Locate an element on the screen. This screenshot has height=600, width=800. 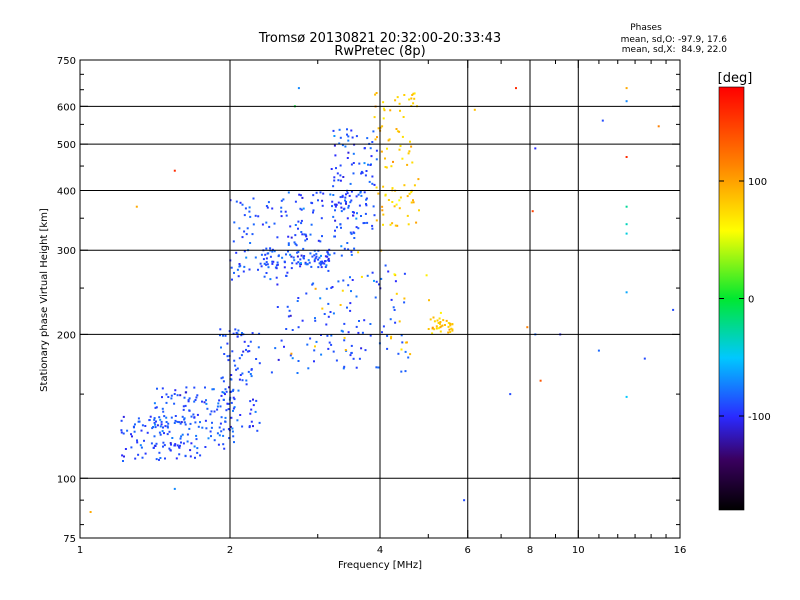
colorbar-ticks: 100 0 -100 is located at coordinates (745, 300).